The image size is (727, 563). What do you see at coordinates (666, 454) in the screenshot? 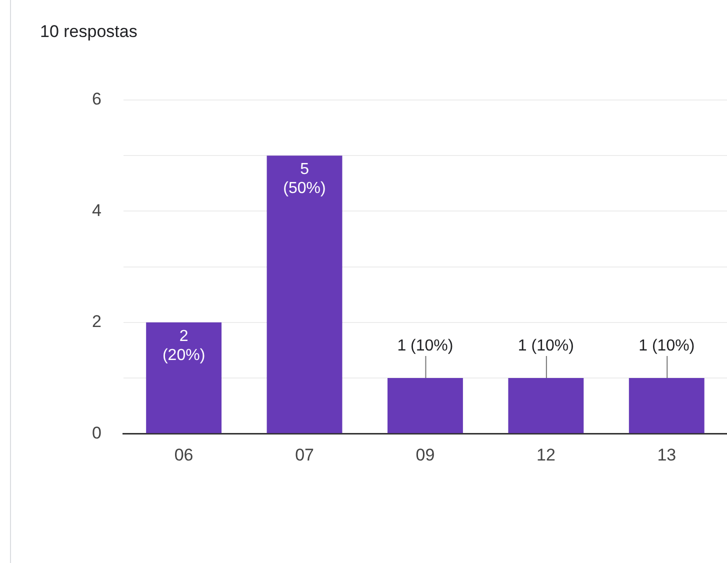
I see `x-tick-label: 13` at bounding box center [666, 454].